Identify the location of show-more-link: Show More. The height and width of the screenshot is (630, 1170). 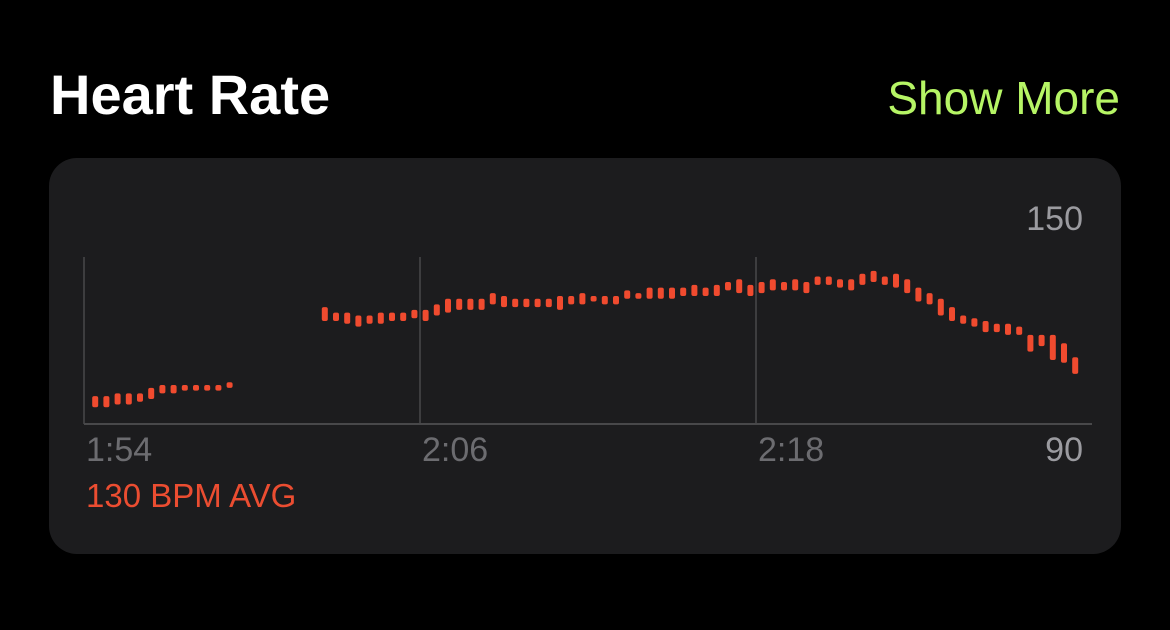
(1003, 98).